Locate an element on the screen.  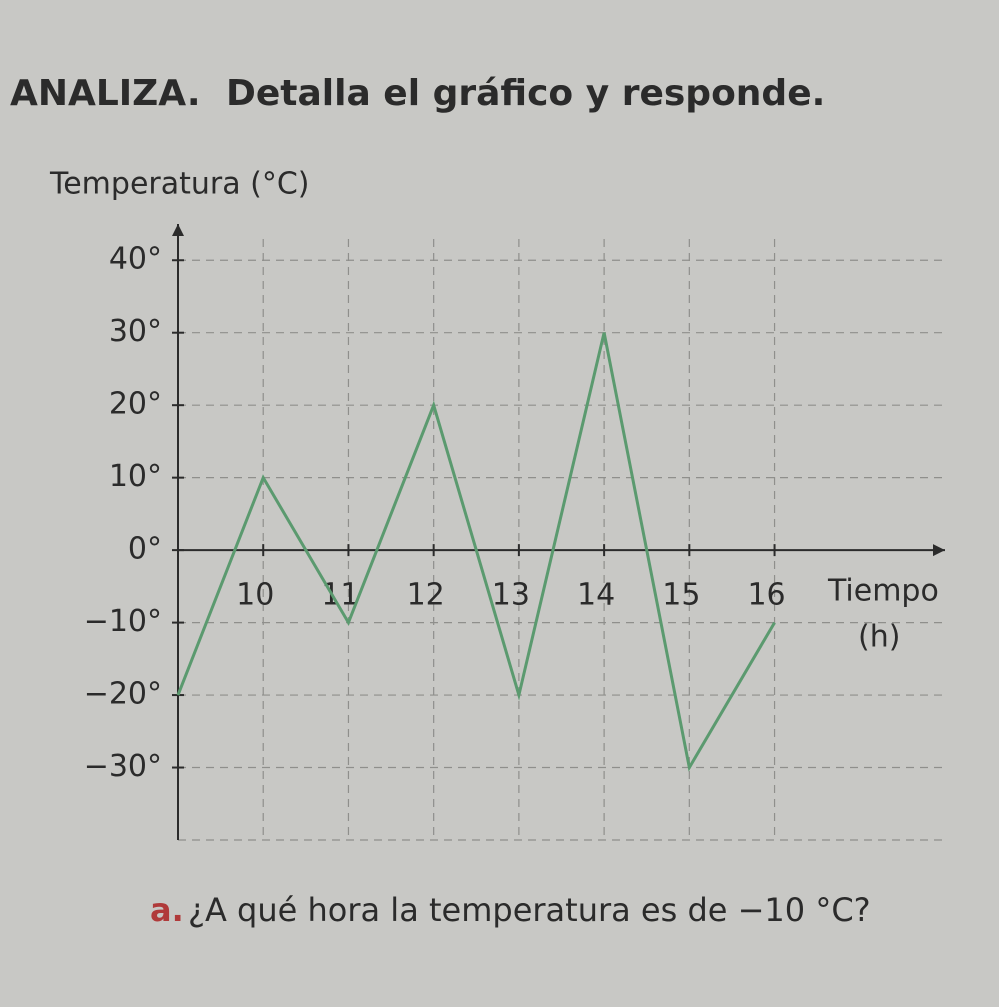
y-tick-label: 20° is located at coordinates (135, 404).